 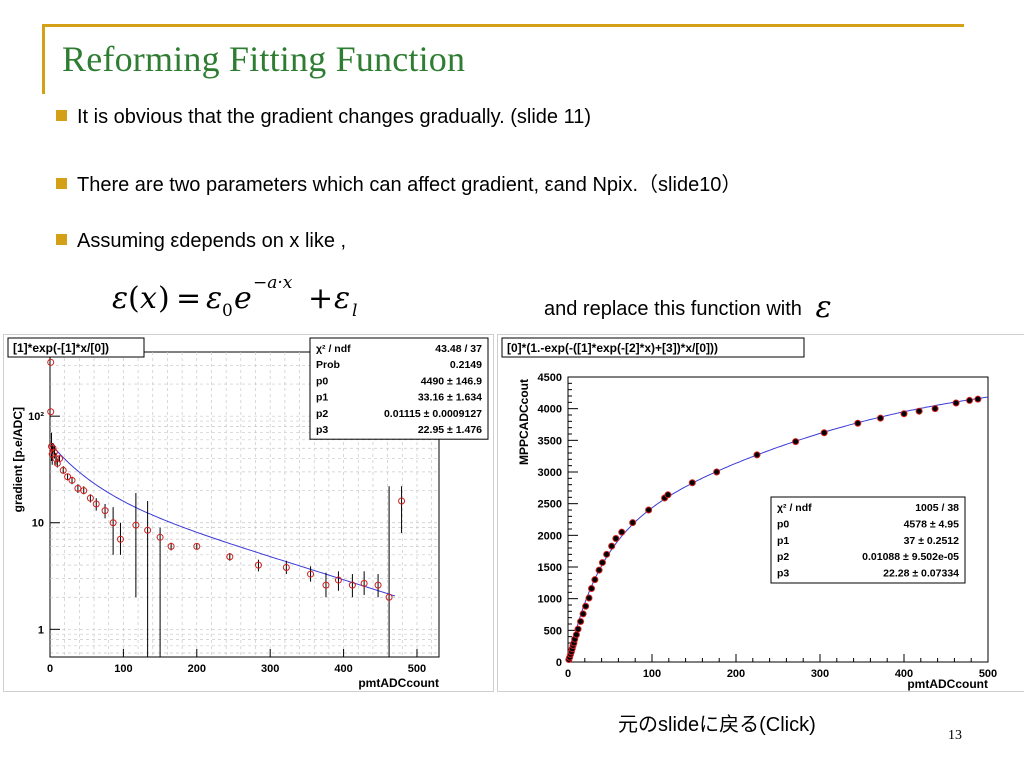 What do you see at coordinates (223, 520) in the screenshot?
I see `fit-curve` at bounding box center [223, 520].